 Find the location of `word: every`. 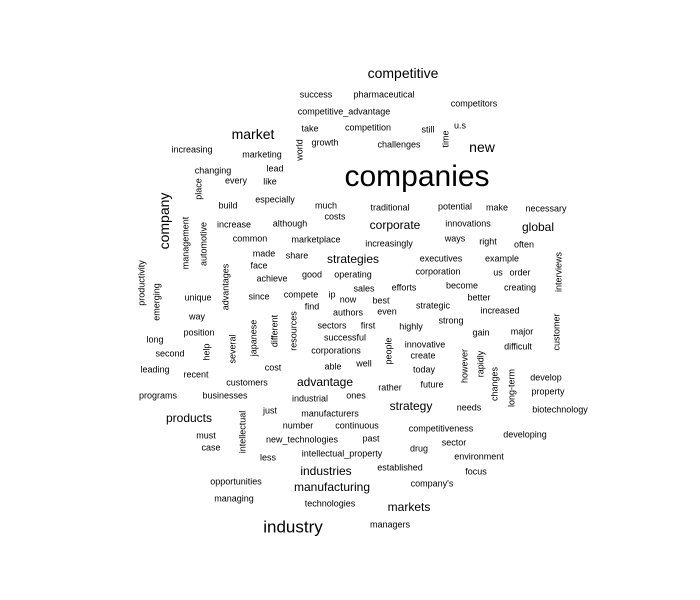

word: every is located at coordinates (236, 180).